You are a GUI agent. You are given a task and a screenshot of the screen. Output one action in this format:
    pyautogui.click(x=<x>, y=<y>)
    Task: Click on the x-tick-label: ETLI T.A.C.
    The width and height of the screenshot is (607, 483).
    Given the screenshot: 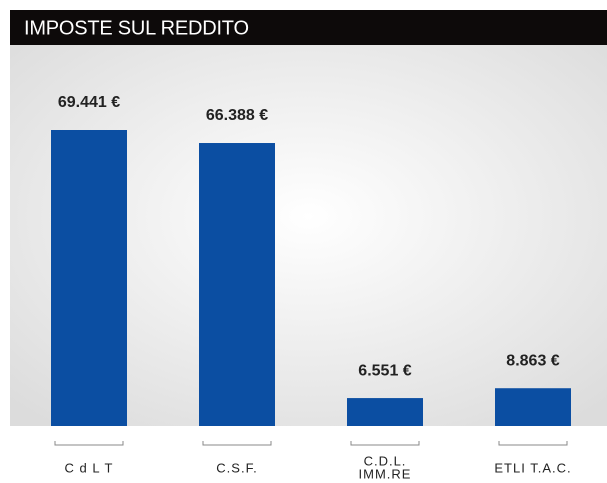 What is the action you would take?
    pyautogui.click(x=532, y=467)
    